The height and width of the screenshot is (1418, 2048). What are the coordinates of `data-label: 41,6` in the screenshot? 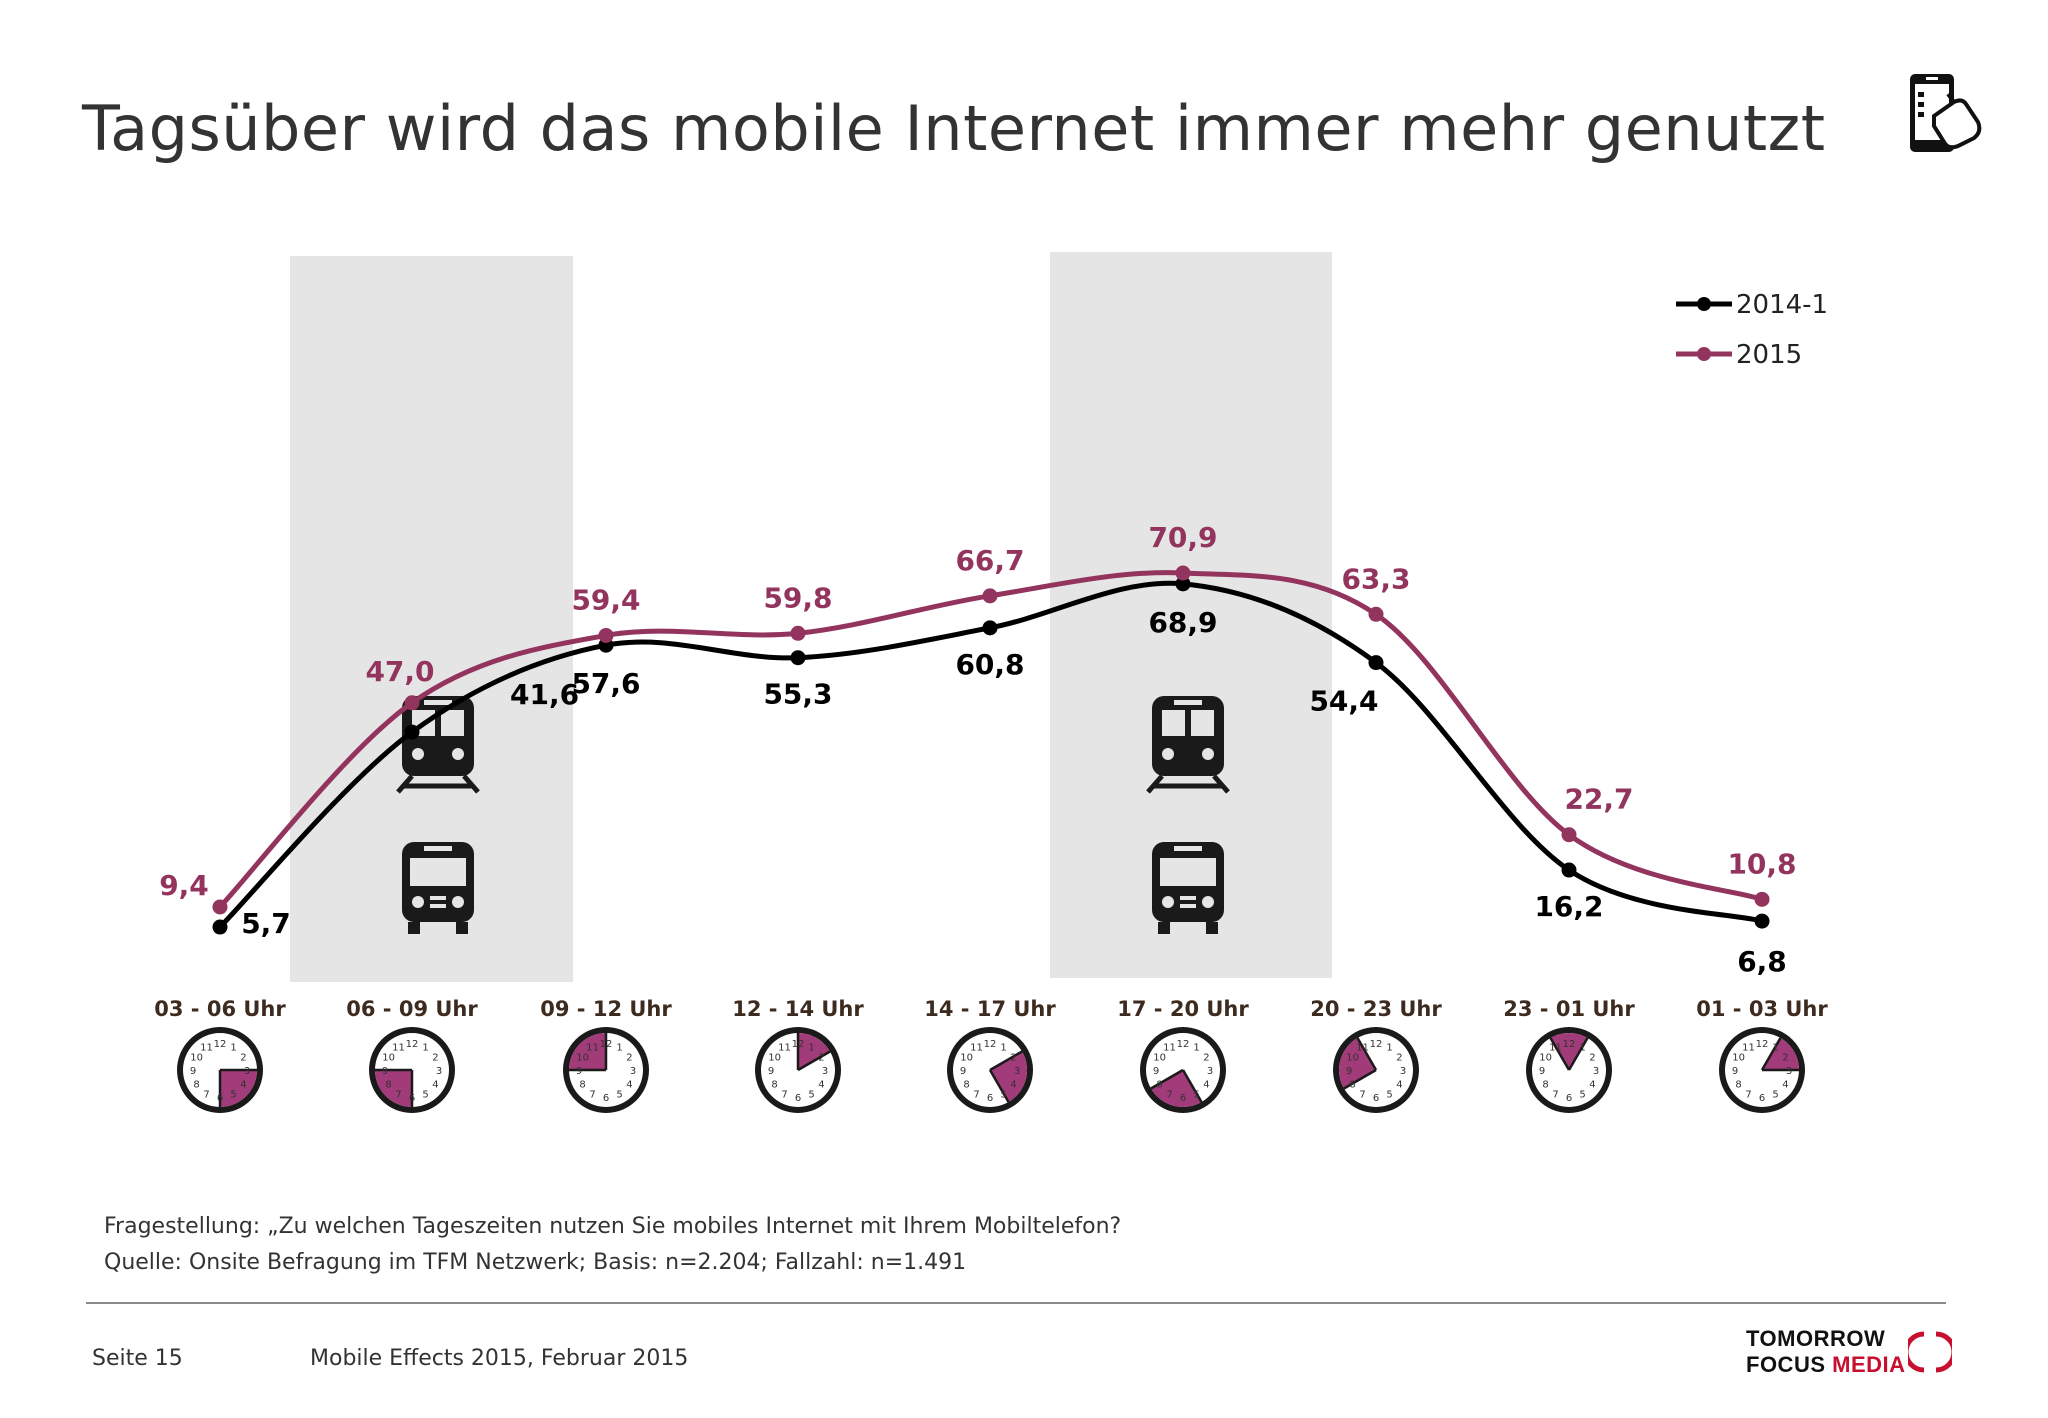 It's located at (544, 694).